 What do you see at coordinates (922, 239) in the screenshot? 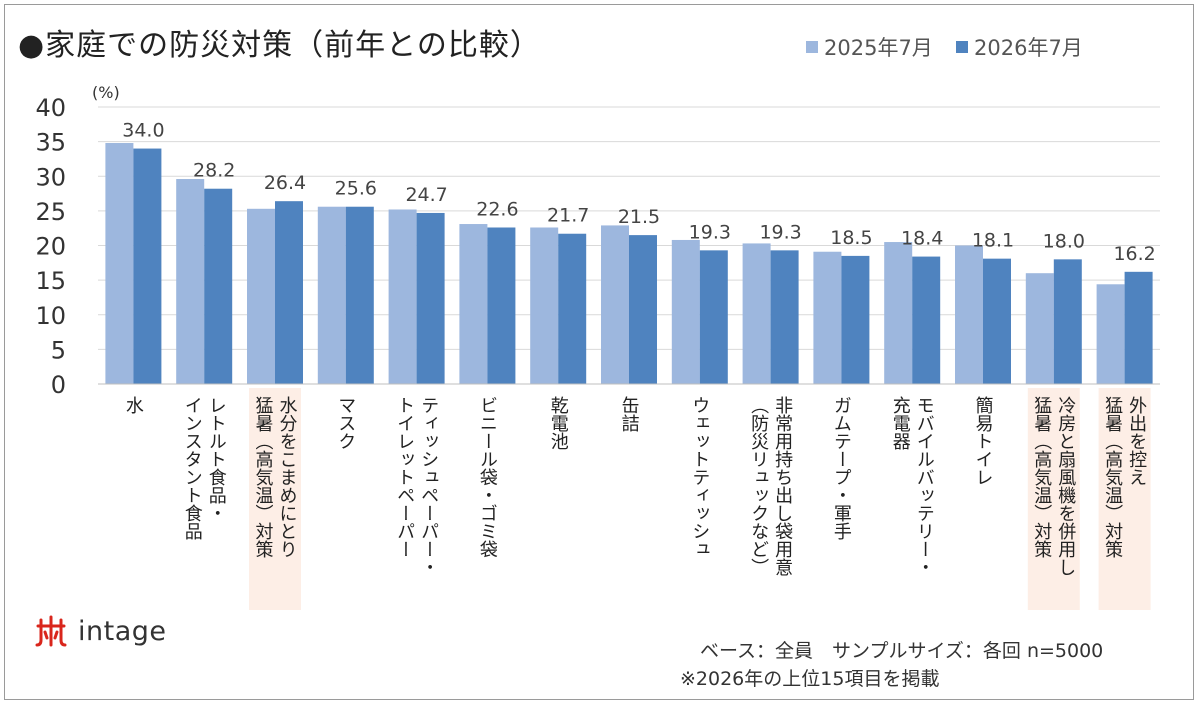
I see `data-label: 18.4` at bounding box center [922, 239].